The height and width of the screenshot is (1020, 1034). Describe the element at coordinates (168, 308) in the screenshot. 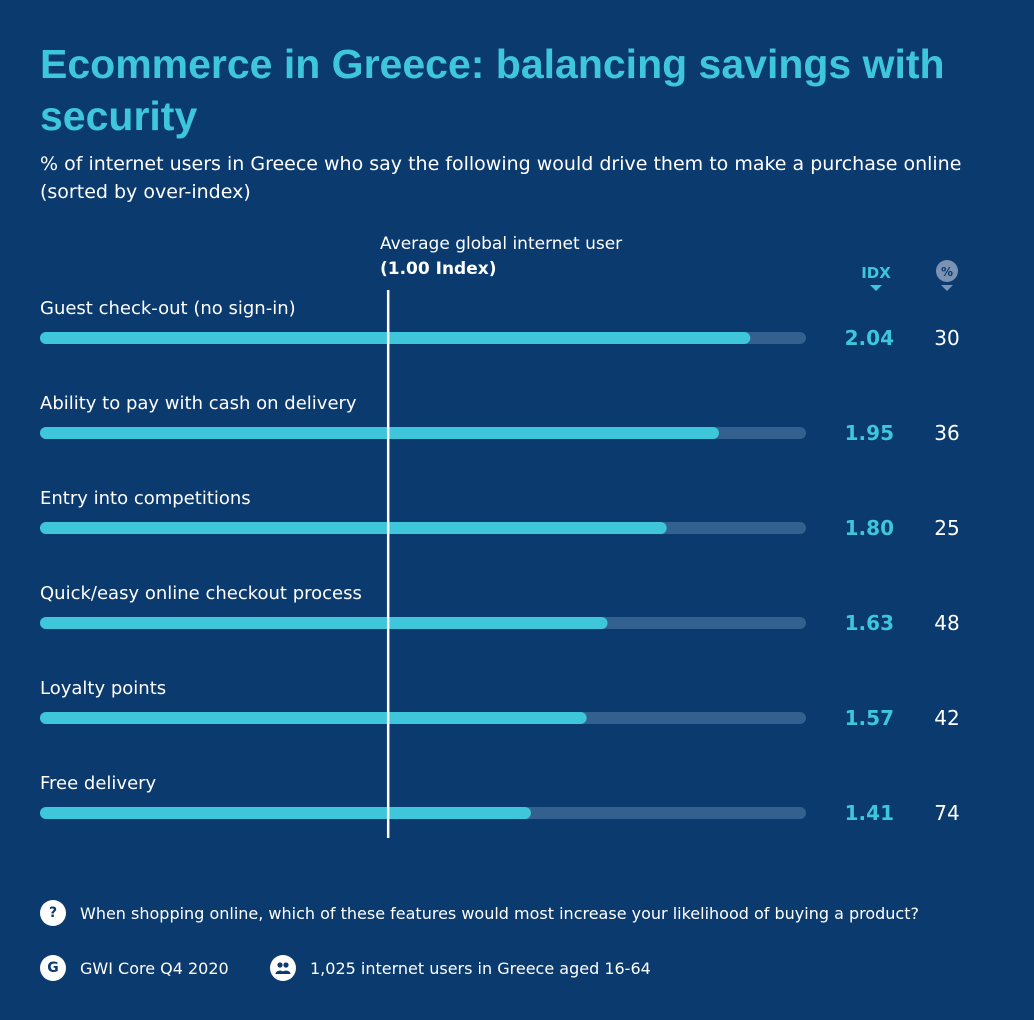

I see `category-label: Guest check-out (no sign-in)` at that location.